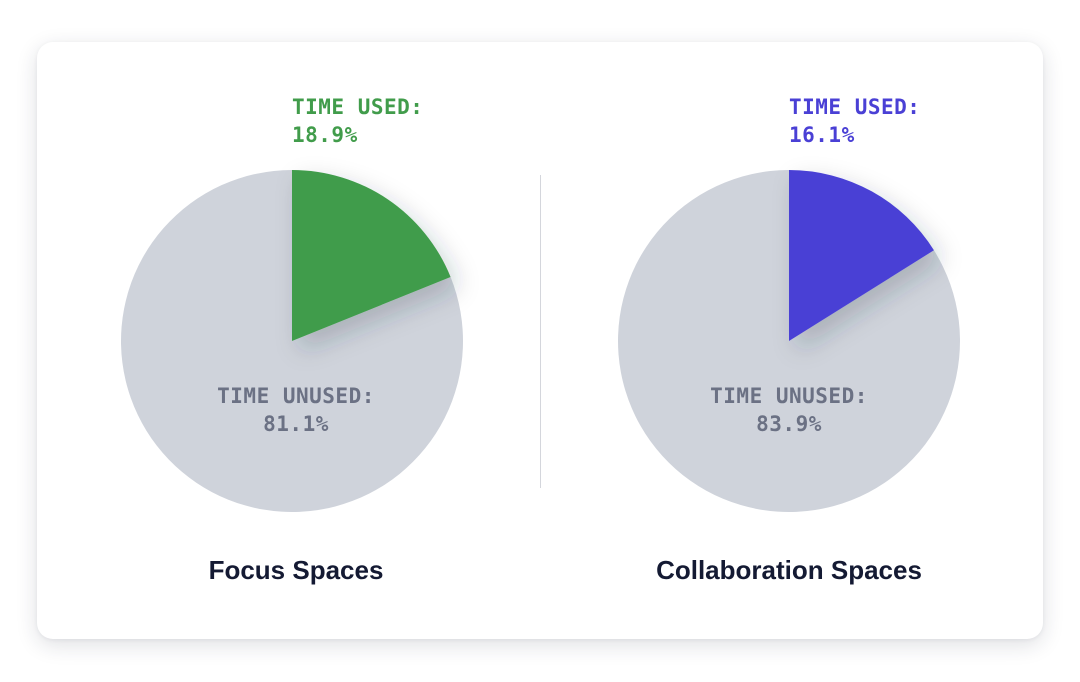 This screenshot has height=682, width=1080. I want to click on unused-label: TIME UNUSED: 81.1%, so click(296, 410).